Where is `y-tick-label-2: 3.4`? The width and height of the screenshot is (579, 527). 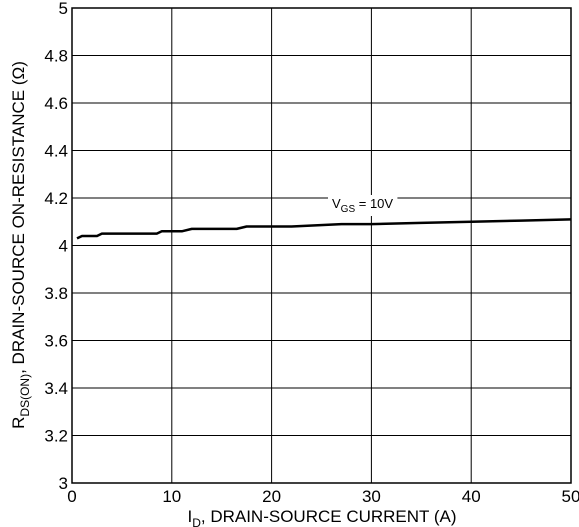
y-tick-label-2: 3.4 is located at coordinates (56, 388).